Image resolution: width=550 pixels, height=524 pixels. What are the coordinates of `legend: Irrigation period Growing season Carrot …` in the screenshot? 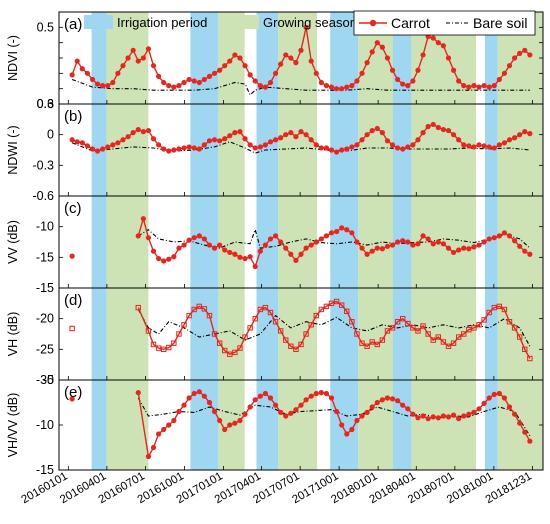 It's located at (310, 23).